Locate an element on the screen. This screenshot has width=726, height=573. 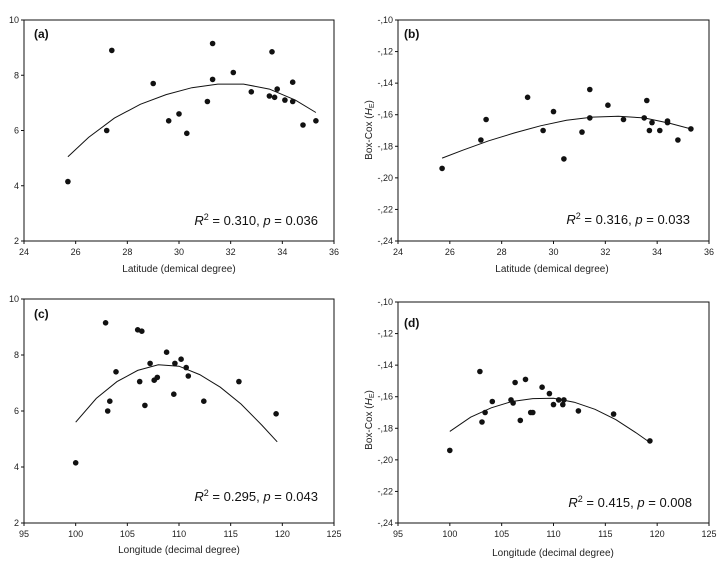
x-axis-label: Longitude (decimal degree) is located at coordinates (553, 553).